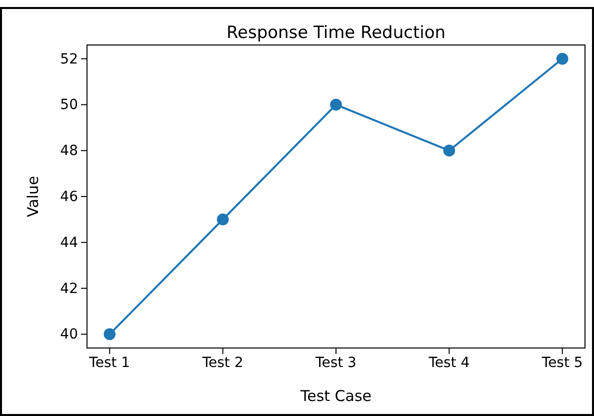 This screenshot has width=594, height=416. I want to click on x-tick-label: Test 1, so click(109, 362).